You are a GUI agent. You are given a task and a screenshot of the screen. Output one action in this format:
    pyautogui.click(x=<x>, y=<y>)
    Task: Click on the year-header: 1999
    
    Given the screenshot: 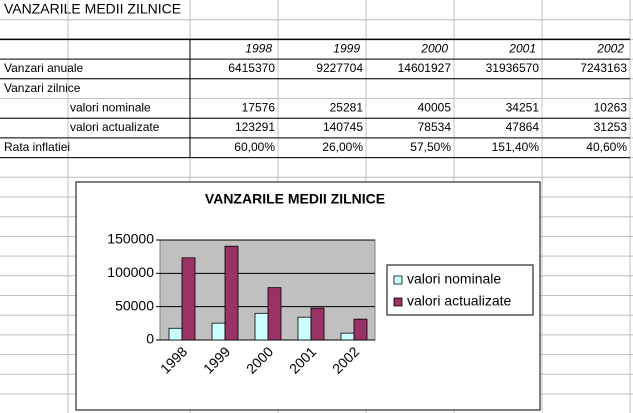 What is the action you would take?
    pyautogui.click(x=346, y=48)
    